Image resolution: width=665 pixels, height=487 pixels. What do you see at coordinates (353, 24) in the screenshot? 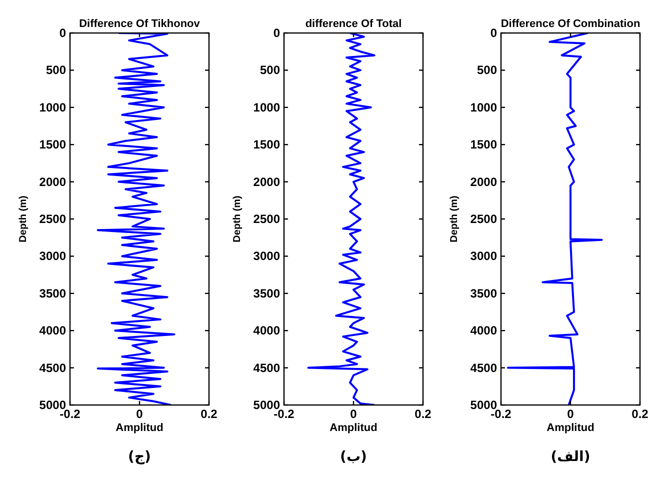
I see `chart-title: difference Of Total` at bounding box center [353, 24].